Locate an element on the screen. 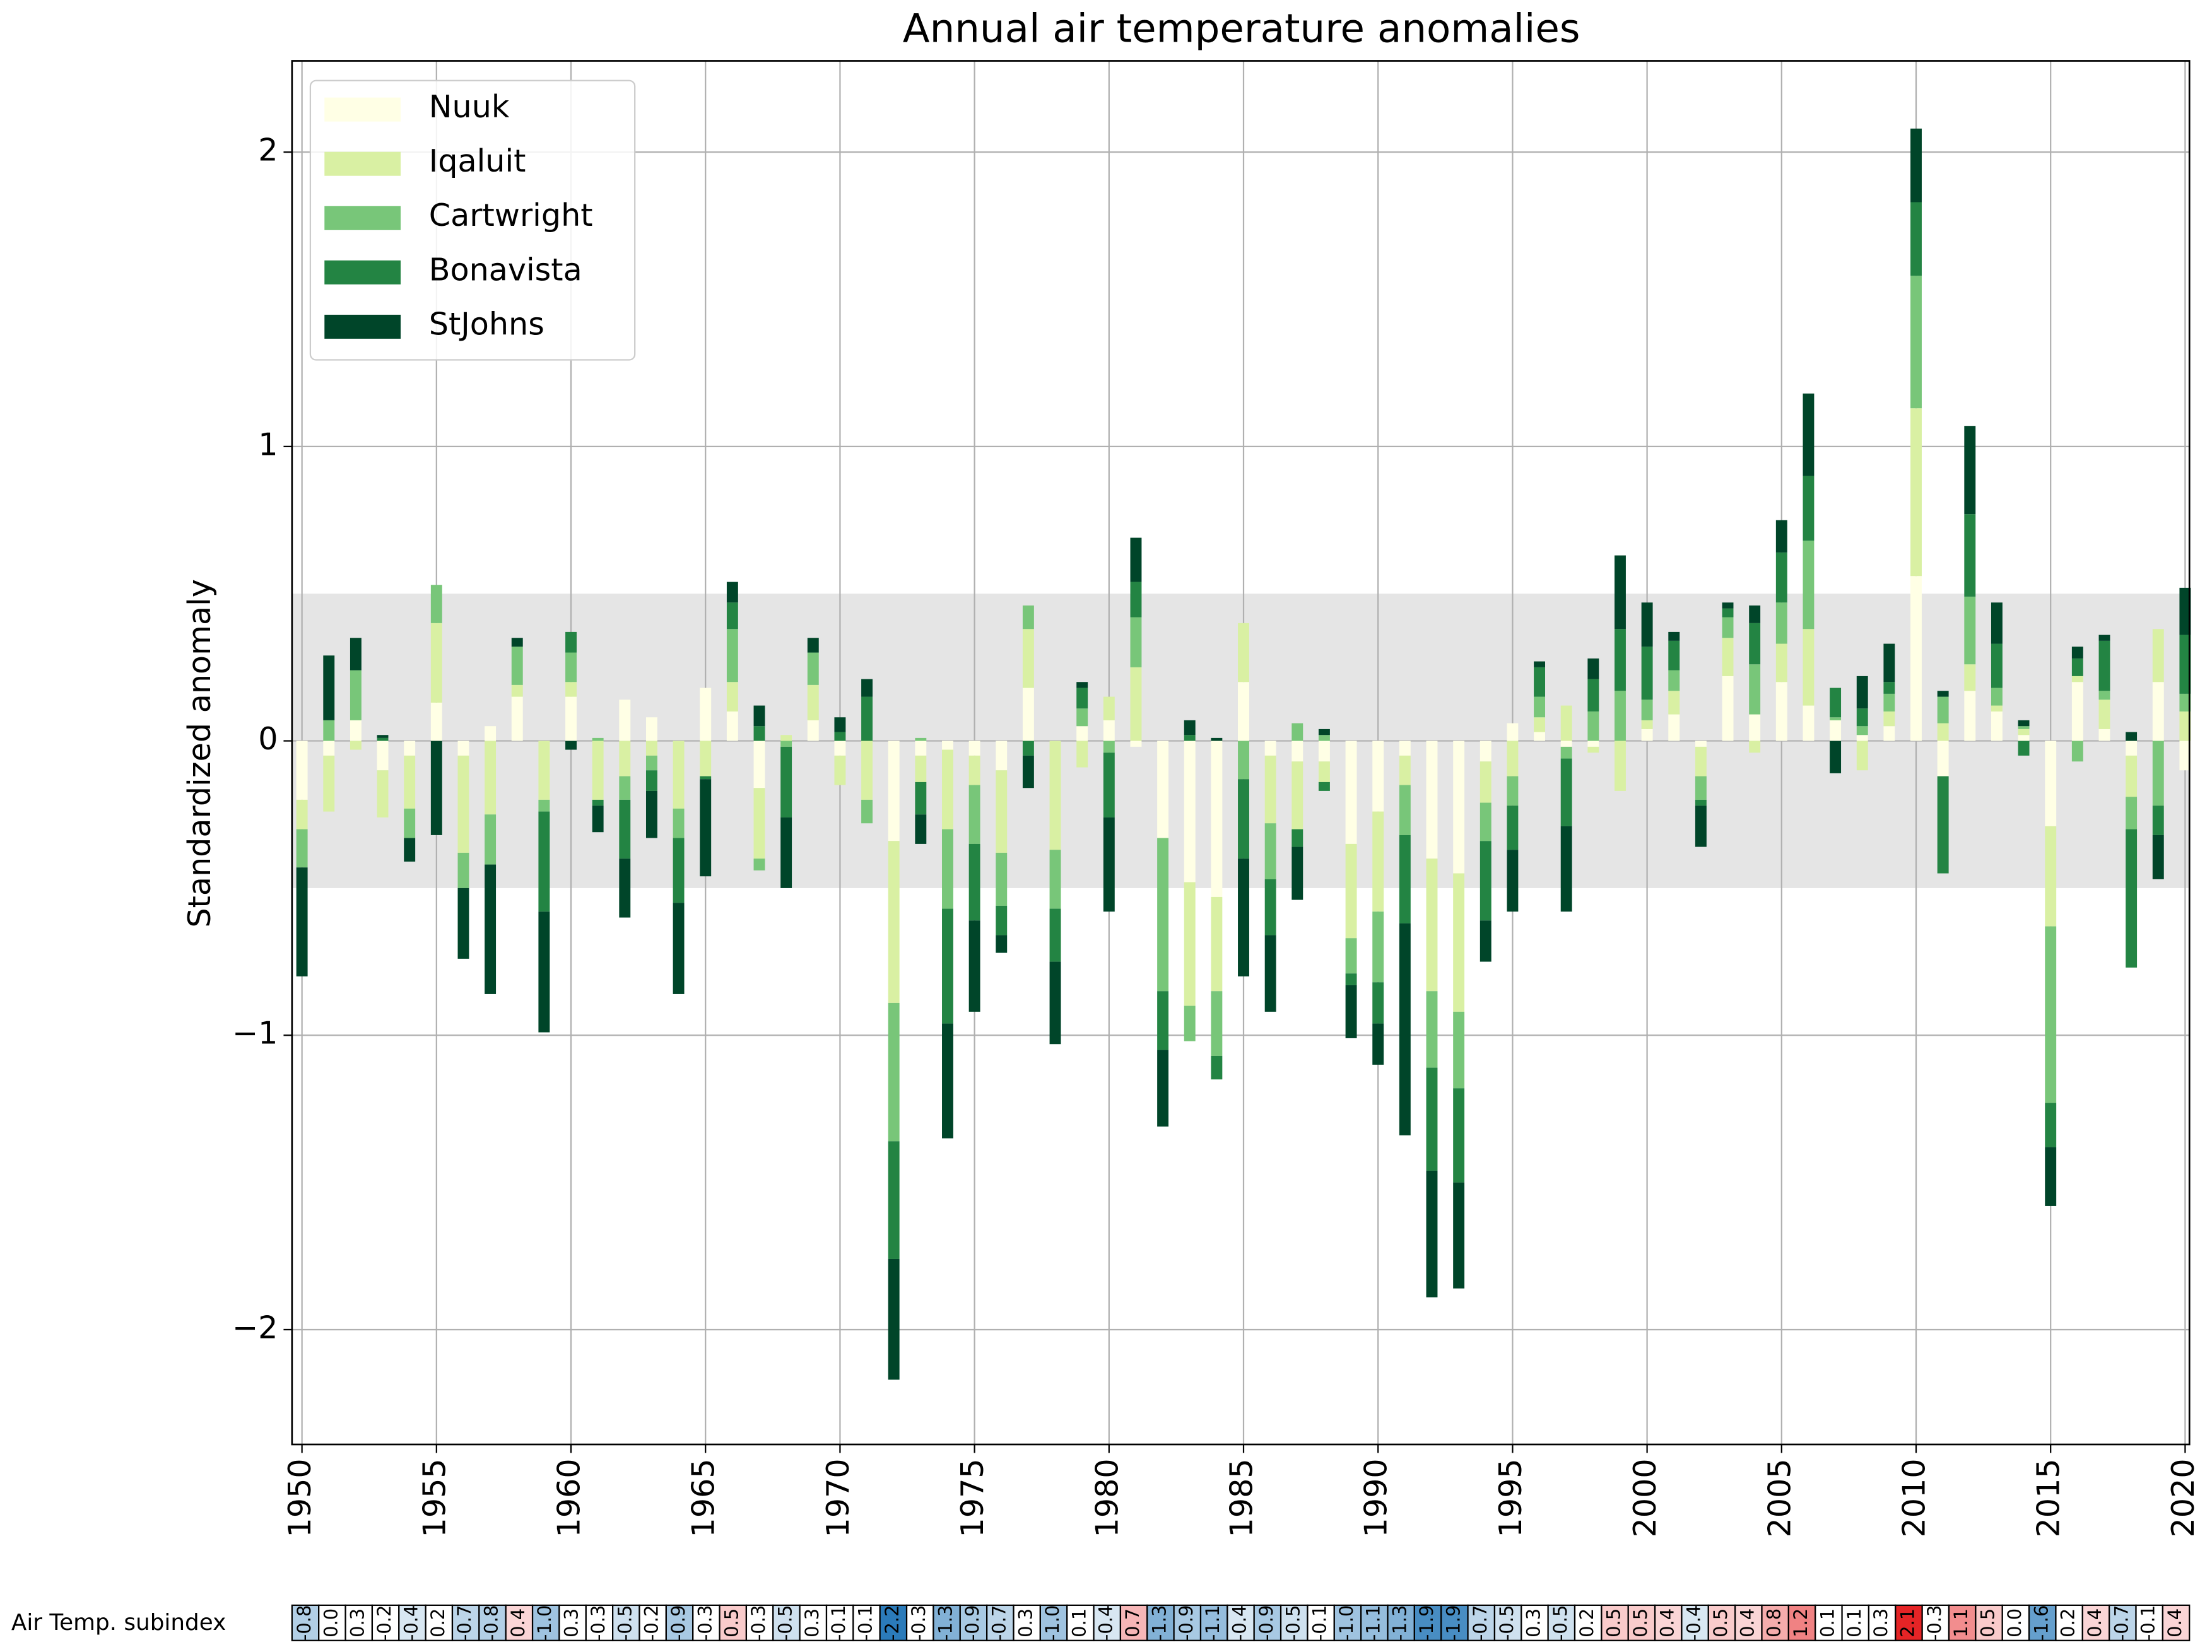 This screenshot has width=2212, height=1652. x-tick-label: 1995 is located at coordinates (1510, 1498).